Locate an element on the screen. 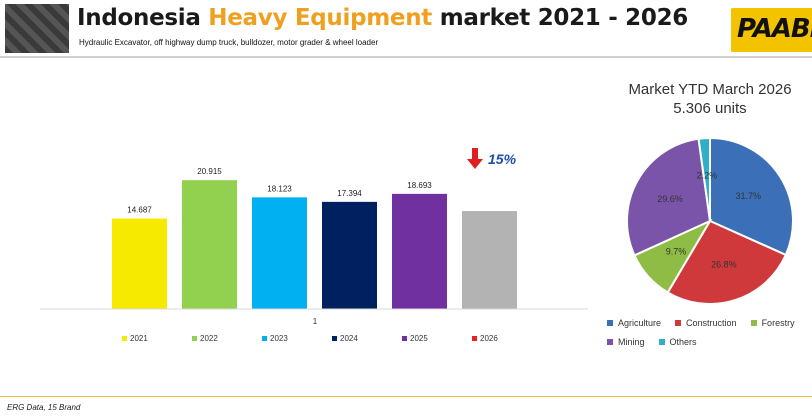 This screenshot has height=416, width=812. down-arrow-head-icon is located at coordinates (475, 164).